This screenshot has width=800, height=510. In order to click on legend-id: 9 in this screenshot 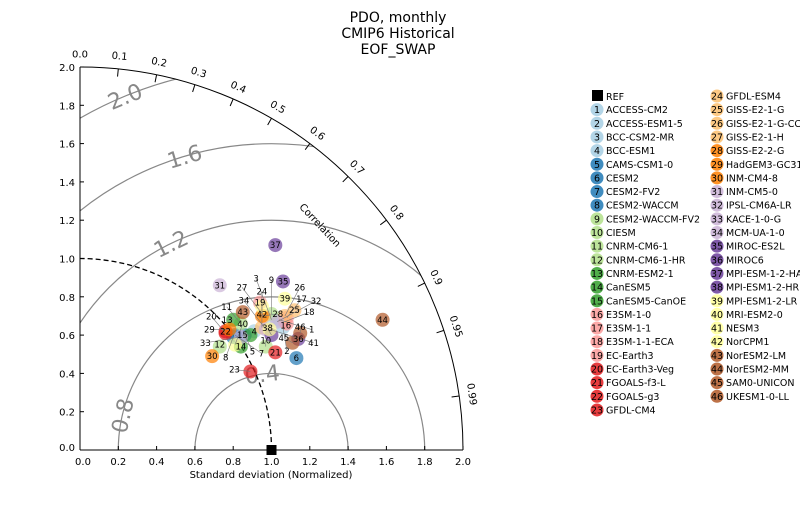, I will do `click(597, 219)`.